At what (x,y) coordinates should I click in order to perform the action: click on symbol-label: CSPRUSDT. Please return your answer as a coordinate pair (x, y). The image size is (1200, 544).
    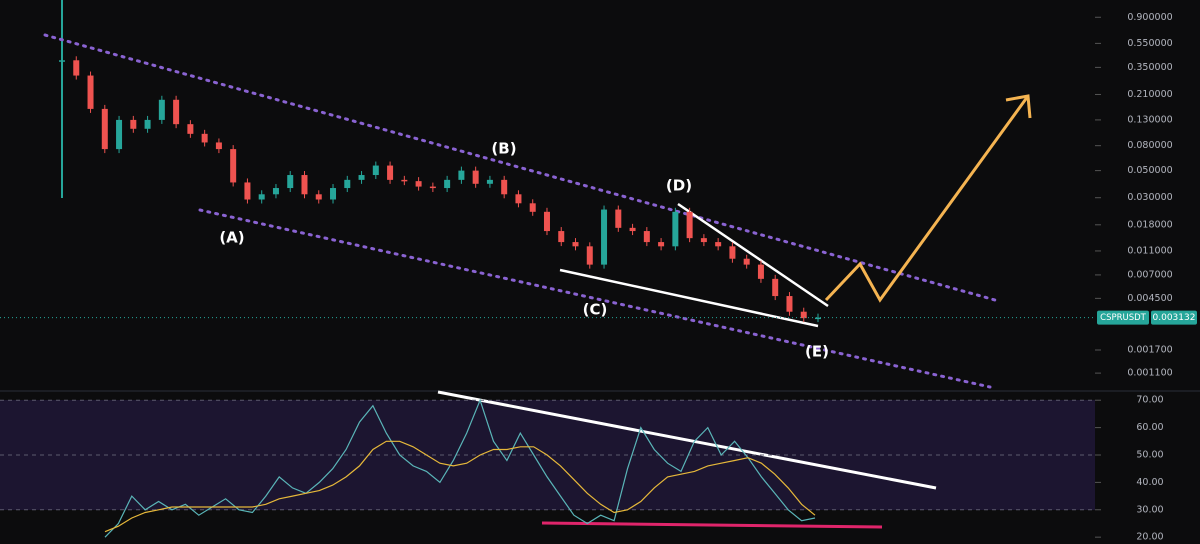
    Looking at the image, I should click on (1123, 318).